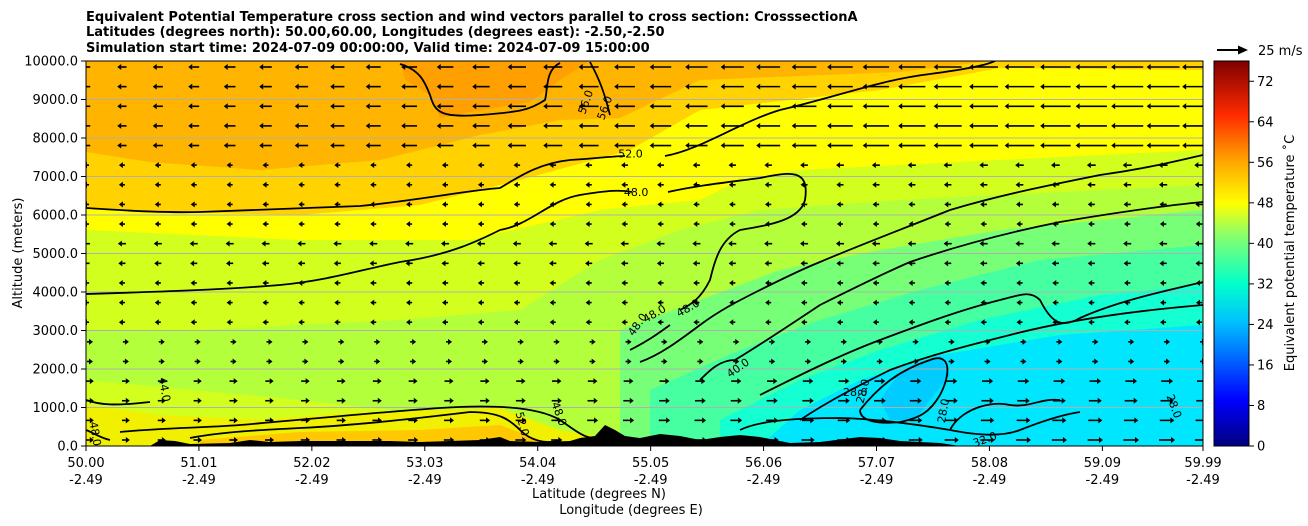  I want to click on contour-label: 28.0, so click(855, 392).